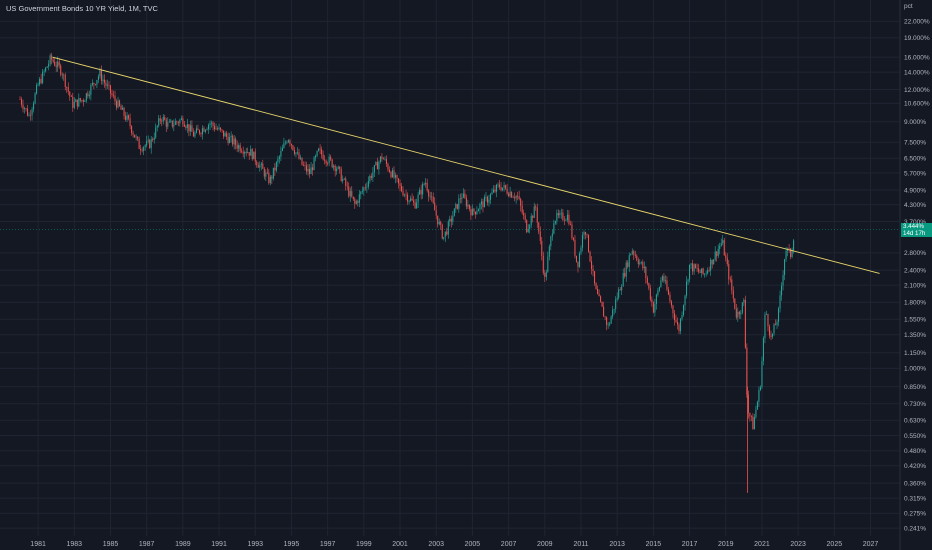  I want to click on x-tick-label: 2023, so click(798, 544).